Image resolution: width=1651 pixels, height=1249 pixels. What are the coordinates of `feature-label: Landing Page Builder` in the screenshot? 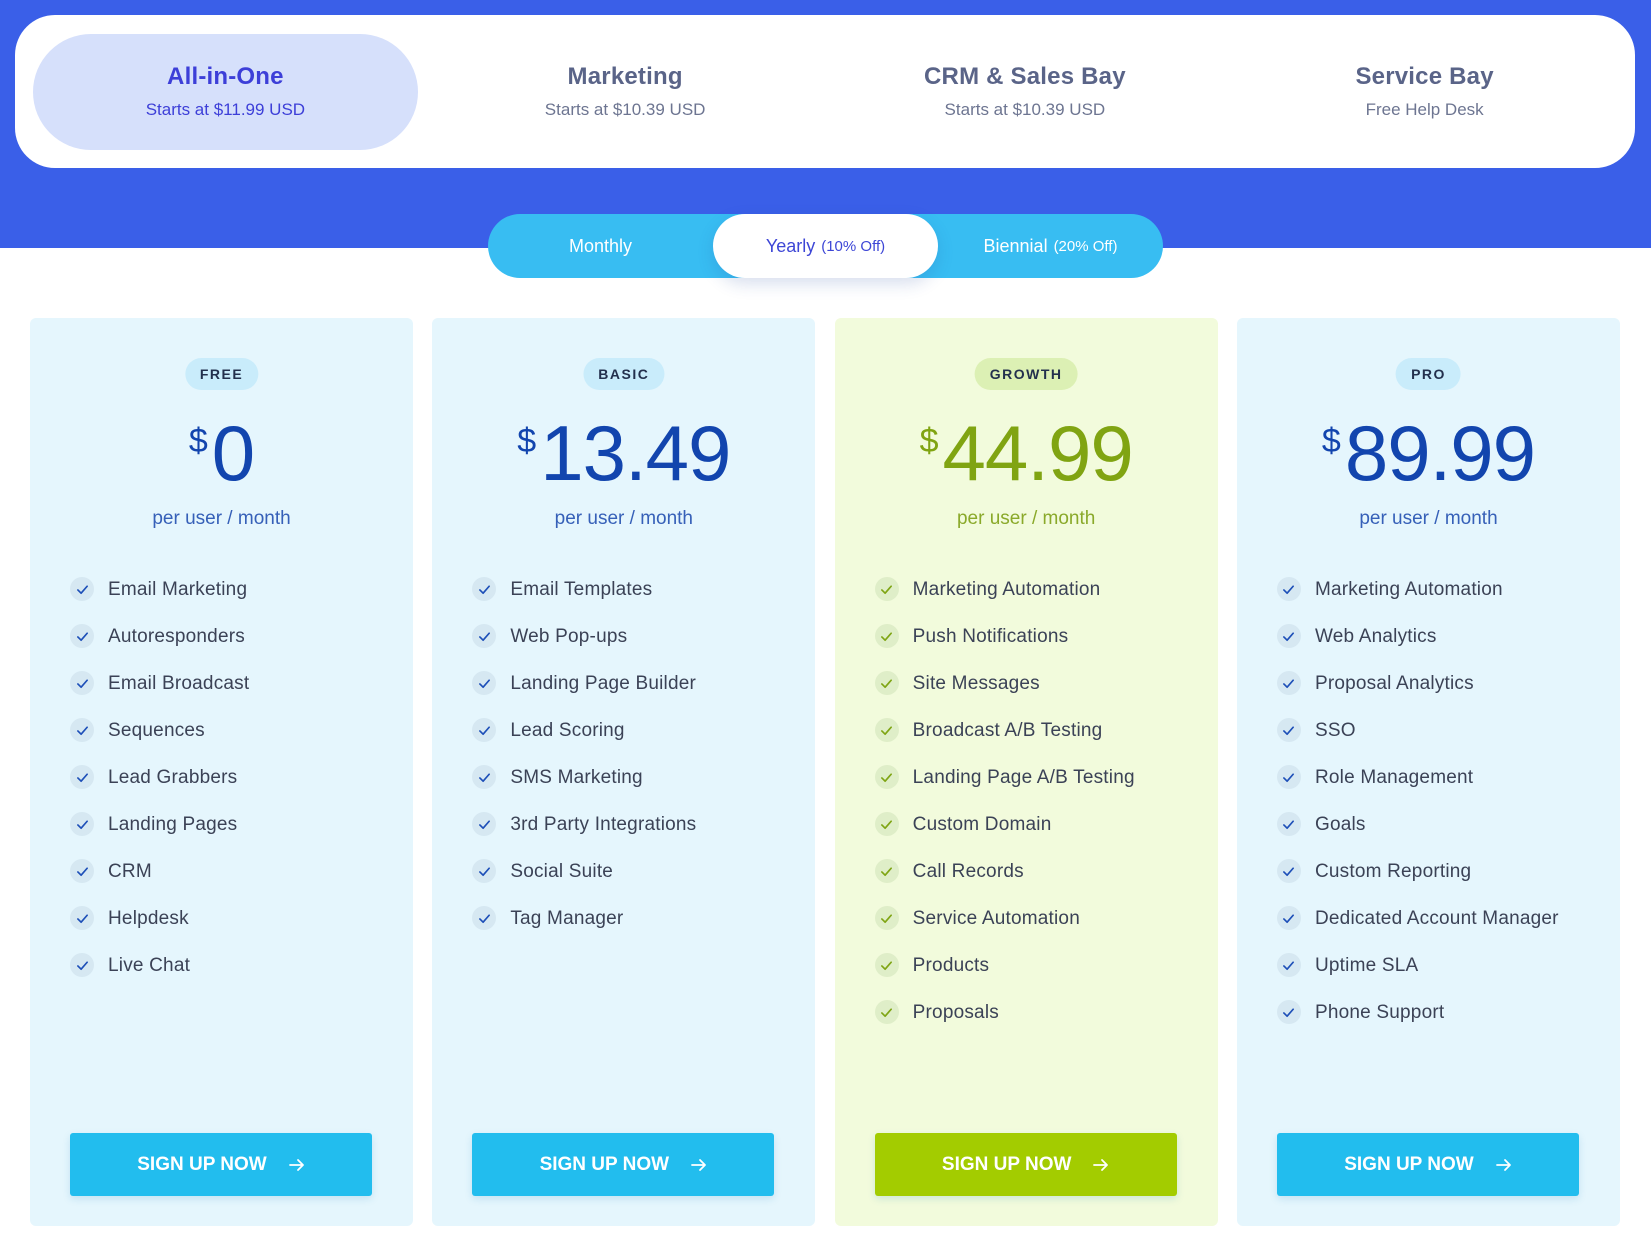 It's located at (603, 683).